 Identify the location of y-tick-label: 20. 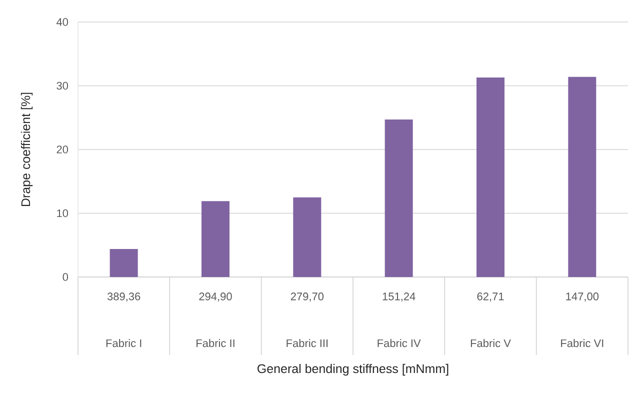
(62, 150).